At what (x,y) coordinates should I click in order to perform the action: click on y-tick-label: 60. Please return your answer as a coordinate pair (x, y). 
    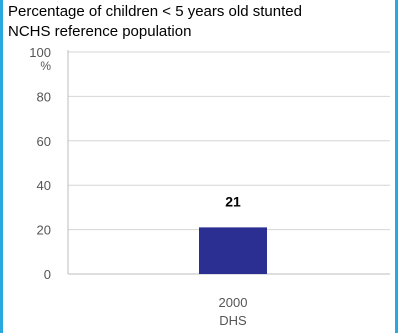
    Looking at the image, I should click on (44, 141).